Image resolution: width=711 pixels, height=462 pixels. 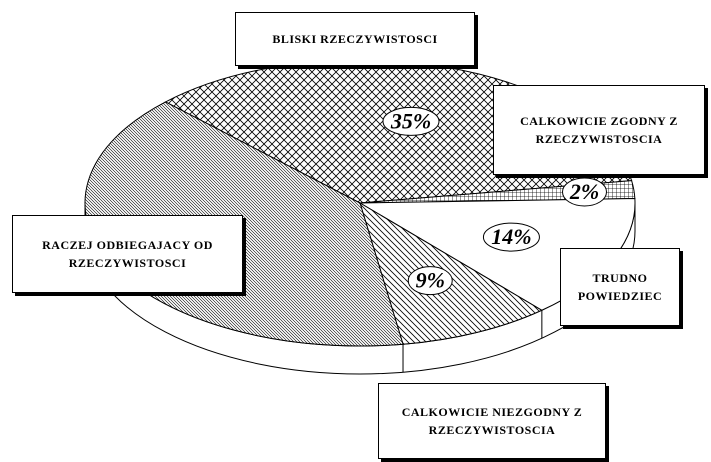 I want to click on category-label: BLISKI RZECZYWISTOSCI, so click(x=355, y=39).